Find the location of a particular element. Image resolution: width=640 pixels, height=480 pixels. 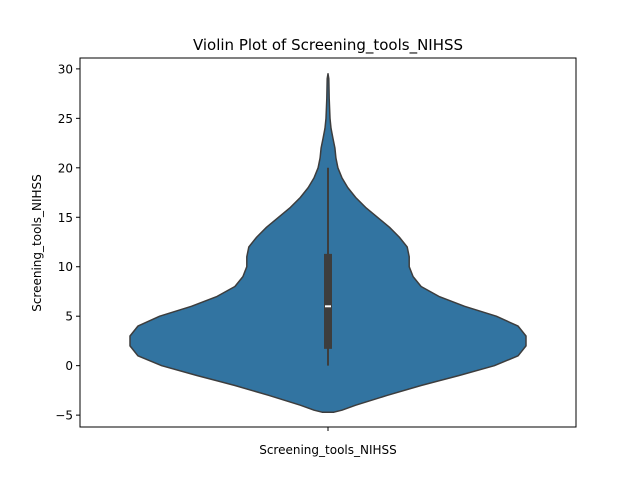

y-tick-label: 10 is located at coordinates (65, 267).